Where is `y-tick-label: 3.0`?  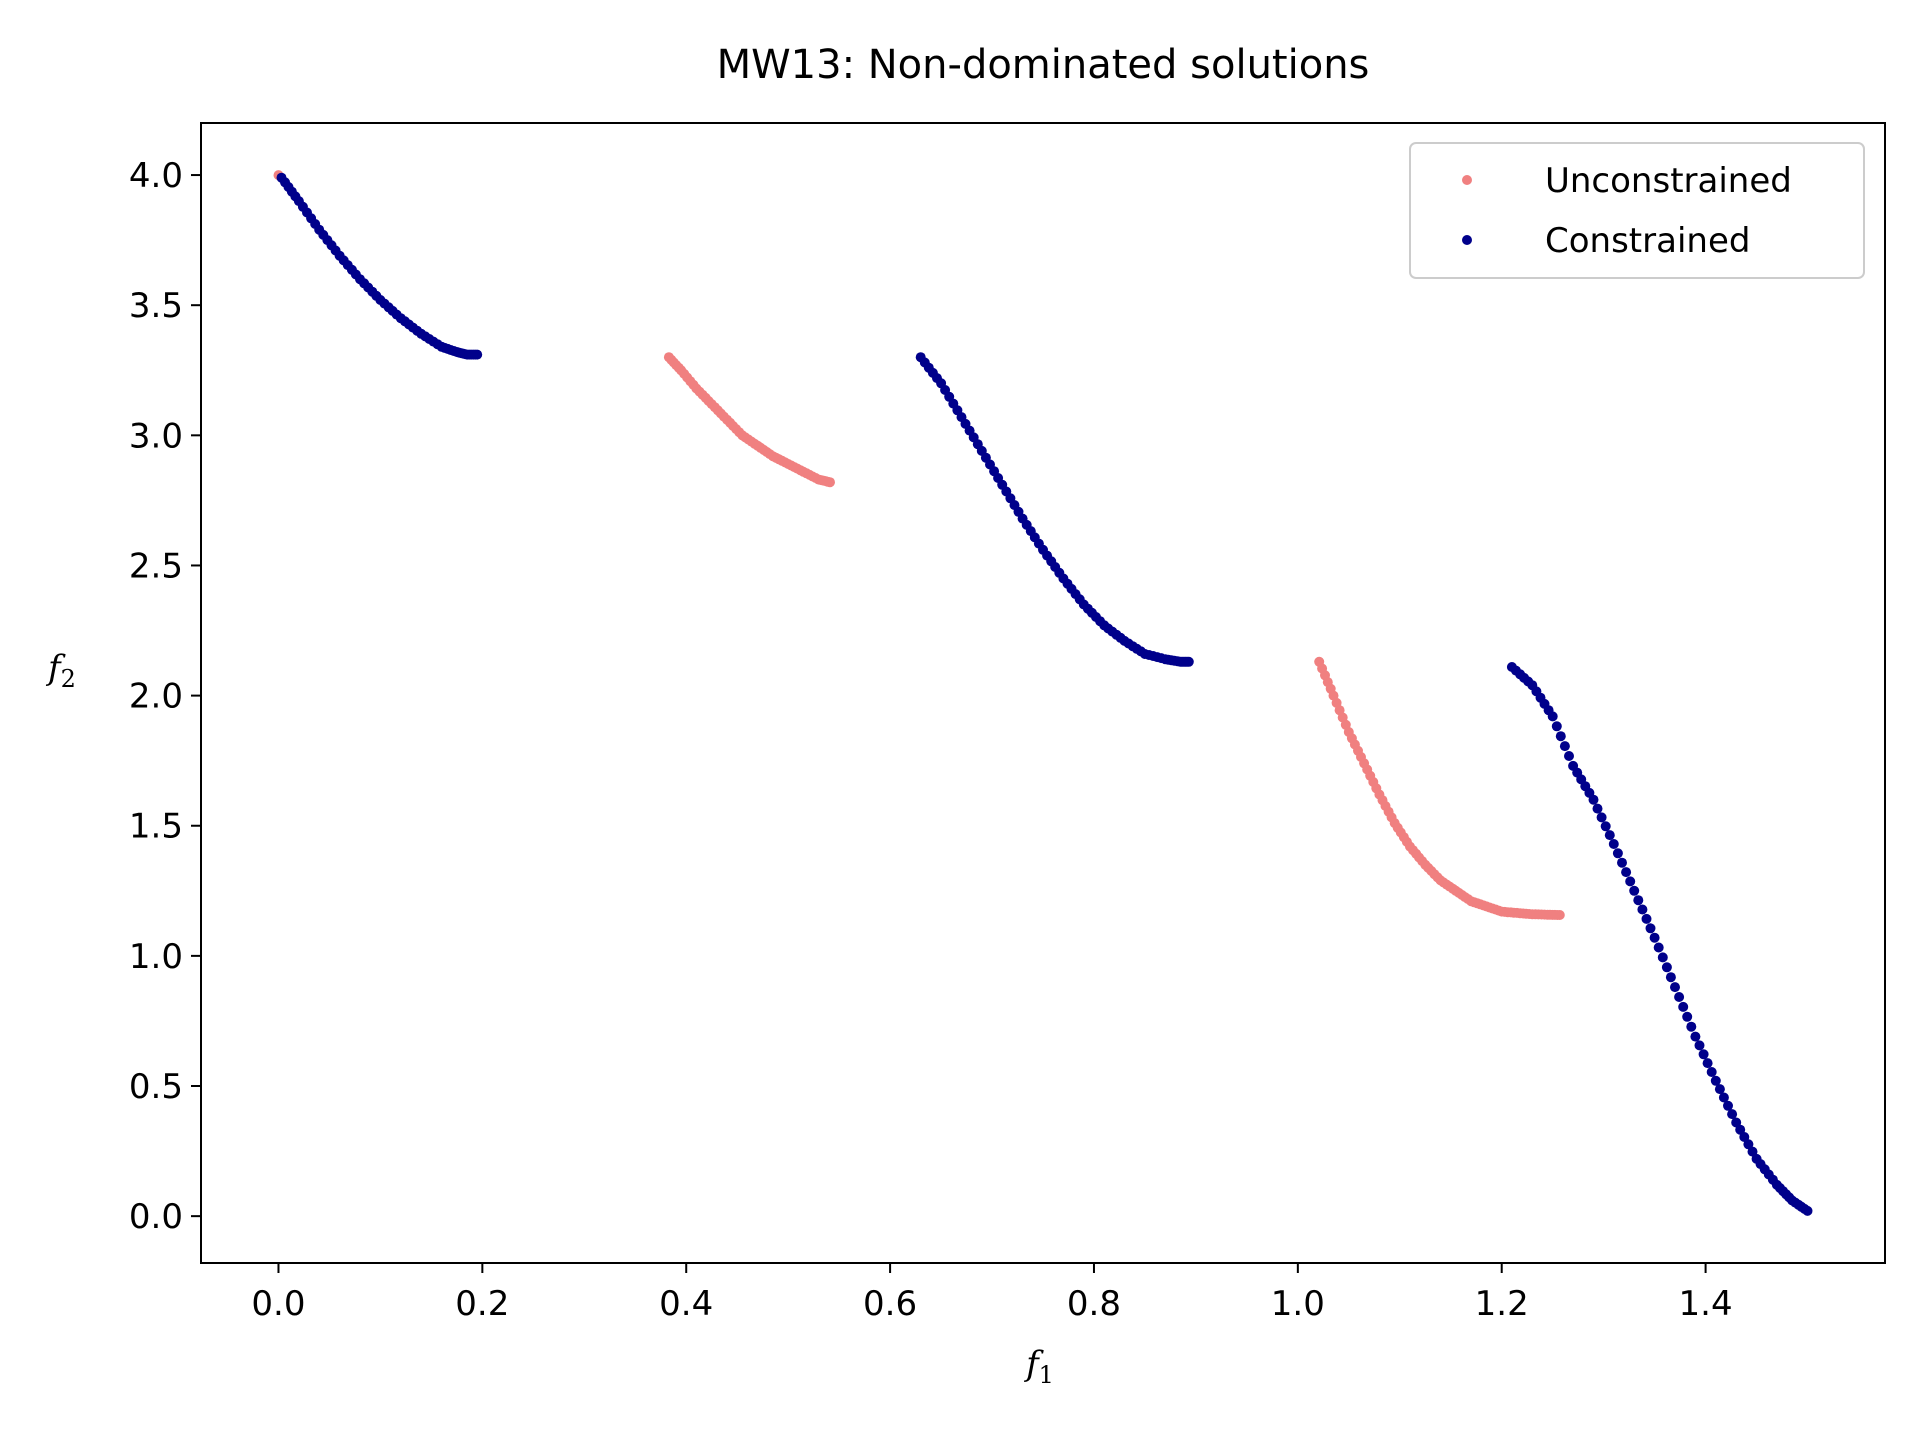
y-tick-label: 3.0 is located at coordinates (156, 436).